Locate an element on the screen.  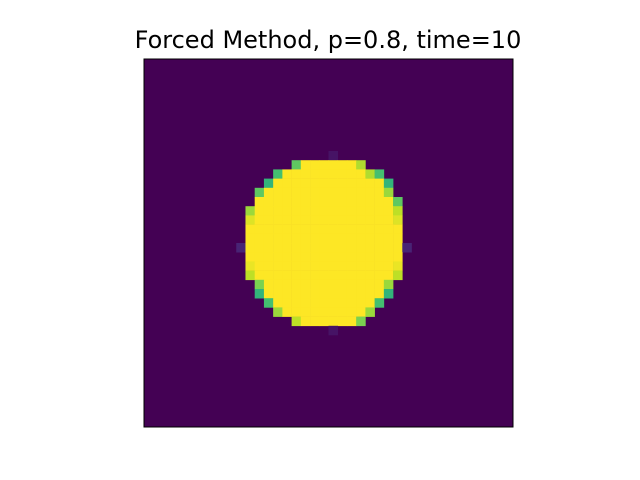
chart-title: Forced Method, p=0.8, time=10 is located at coordinates (328, 40).